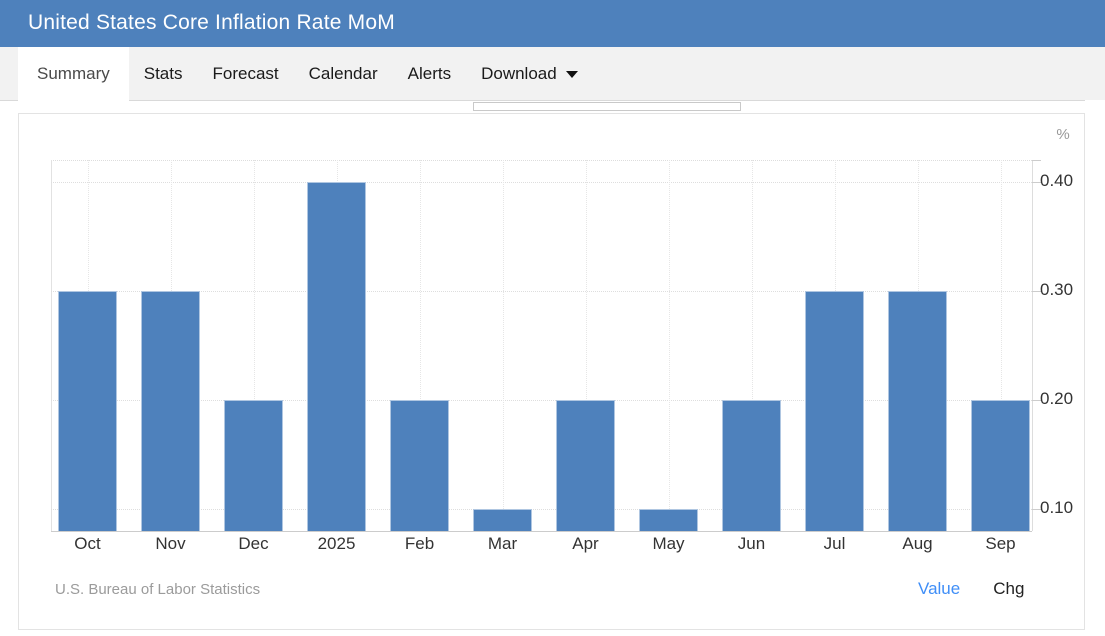 The height and width of the screenshot is (636, 1105). I want to click on tab-stats: Stats, so click(163, 73).